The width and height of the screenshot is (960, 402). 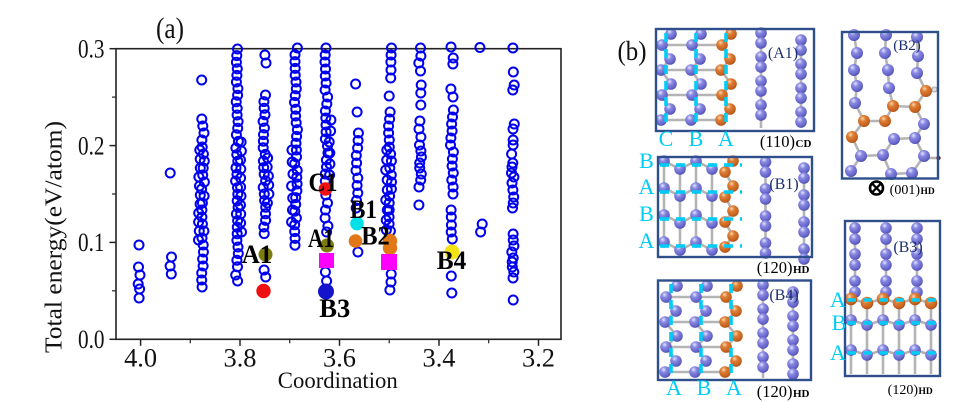 What do you see at coordinates (91, 242) in the screenshot?
I see `svg-text: 0.1` at bounding box center [91, 242].